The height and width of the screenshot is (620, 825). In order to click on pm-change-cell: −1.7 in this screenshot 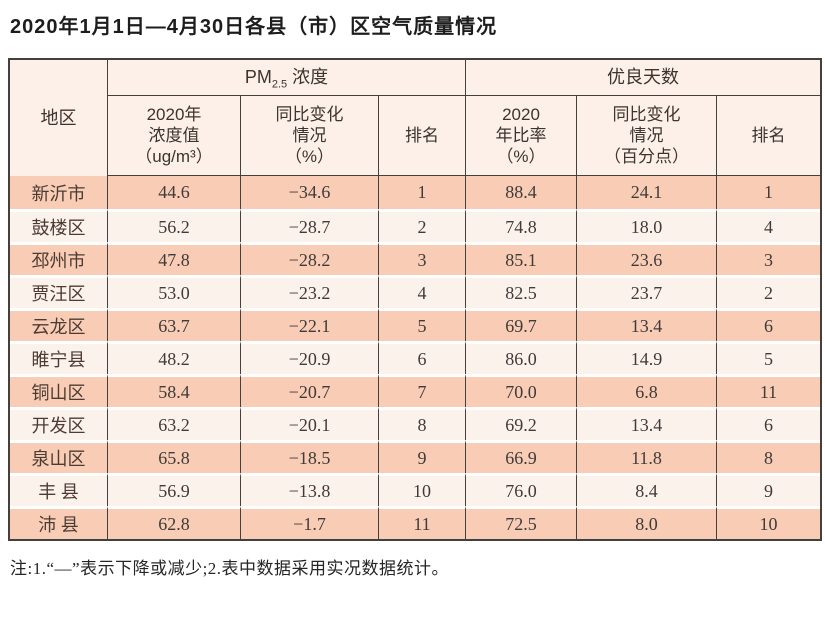, I will do `click(310, 522)`.